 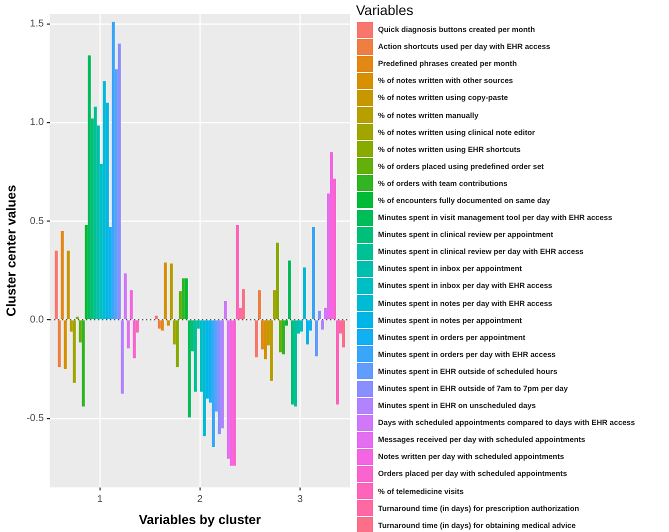 What do you see at coordinates (37, 221) in the screenshot?
I see `y-tick-label: 0.5` at bounding box center [37, 221].